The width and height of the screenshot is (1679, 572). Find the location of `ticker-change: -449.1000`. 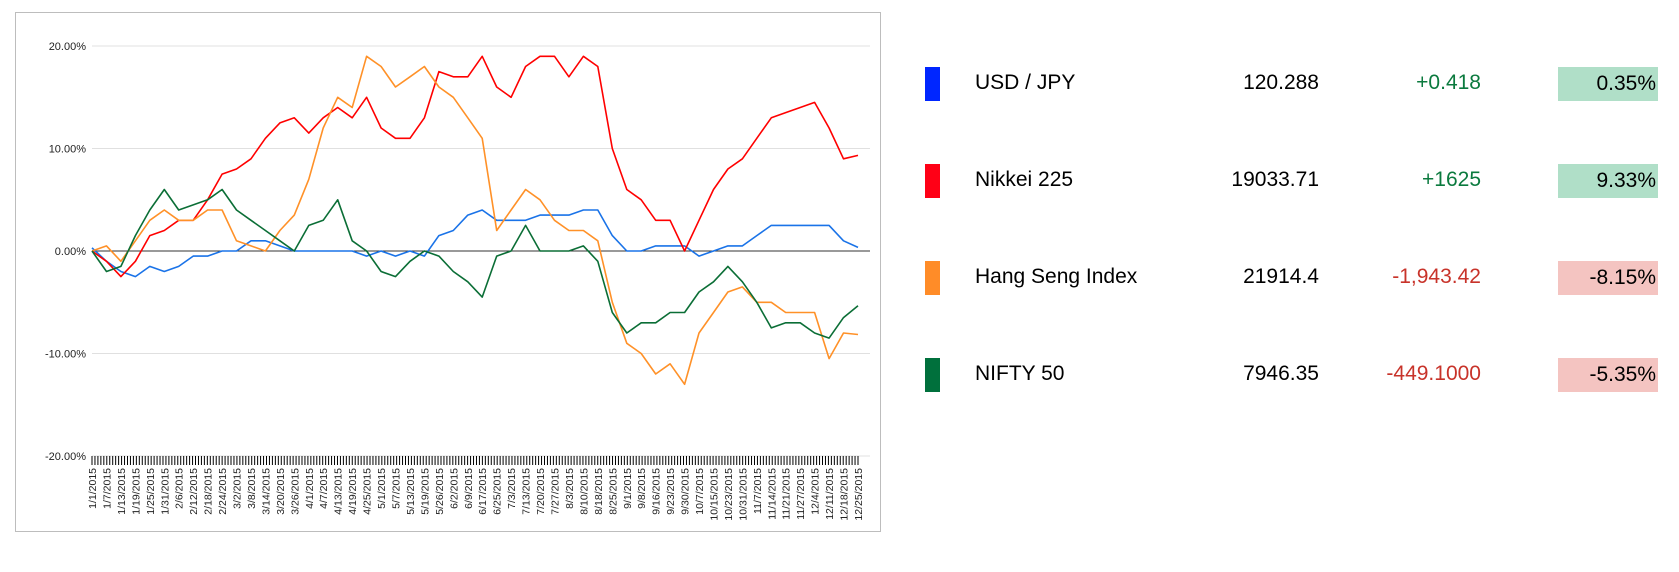

ticker-change: -449.1000 is located at coordinates (1433, 373).